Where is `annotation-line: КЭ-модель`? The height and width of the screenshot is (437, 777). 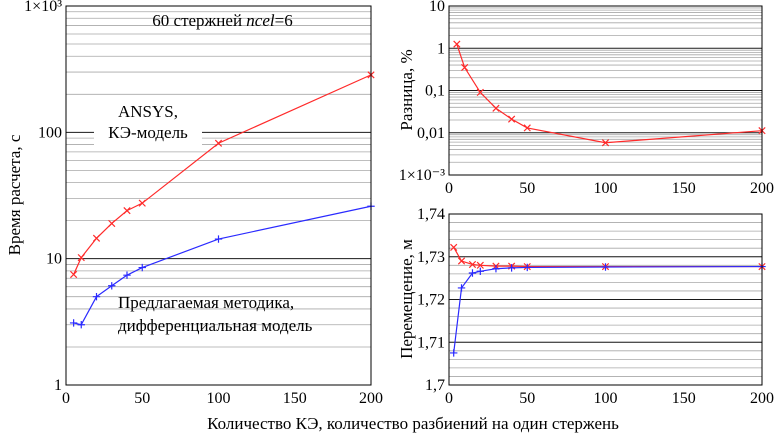
annotation-line: КЭ-модель is located at coordinates (148, 132).